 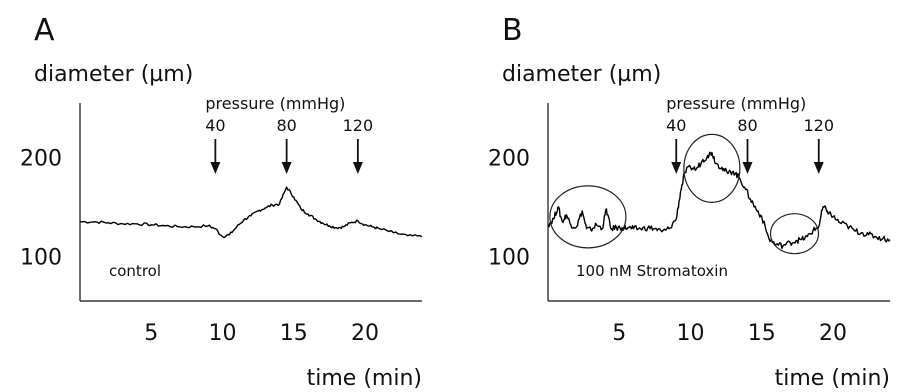 What do you see at coordinates (652, 271) in the screenshot?
I see `condition-label: 100 nM Stromatoxin` at bounding box center [652, 271].